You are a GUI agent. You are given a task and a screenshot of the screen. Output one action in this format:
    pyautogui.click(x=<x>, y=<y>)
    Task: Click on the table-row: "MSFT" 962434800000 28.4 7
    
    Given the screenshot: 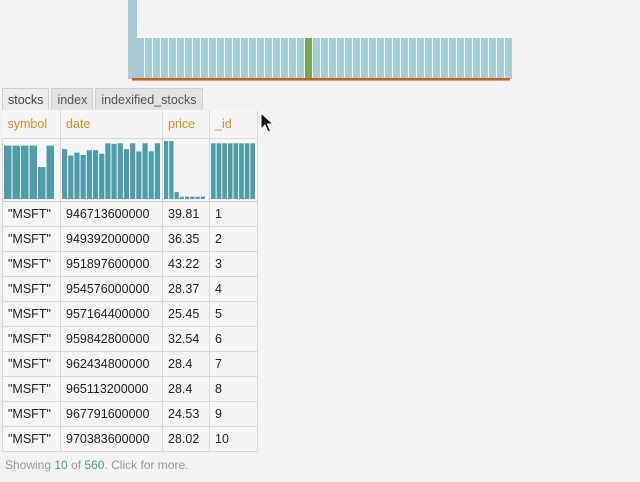 What is the action you would take?
    pyautogui.click(x=130, y=363)
    